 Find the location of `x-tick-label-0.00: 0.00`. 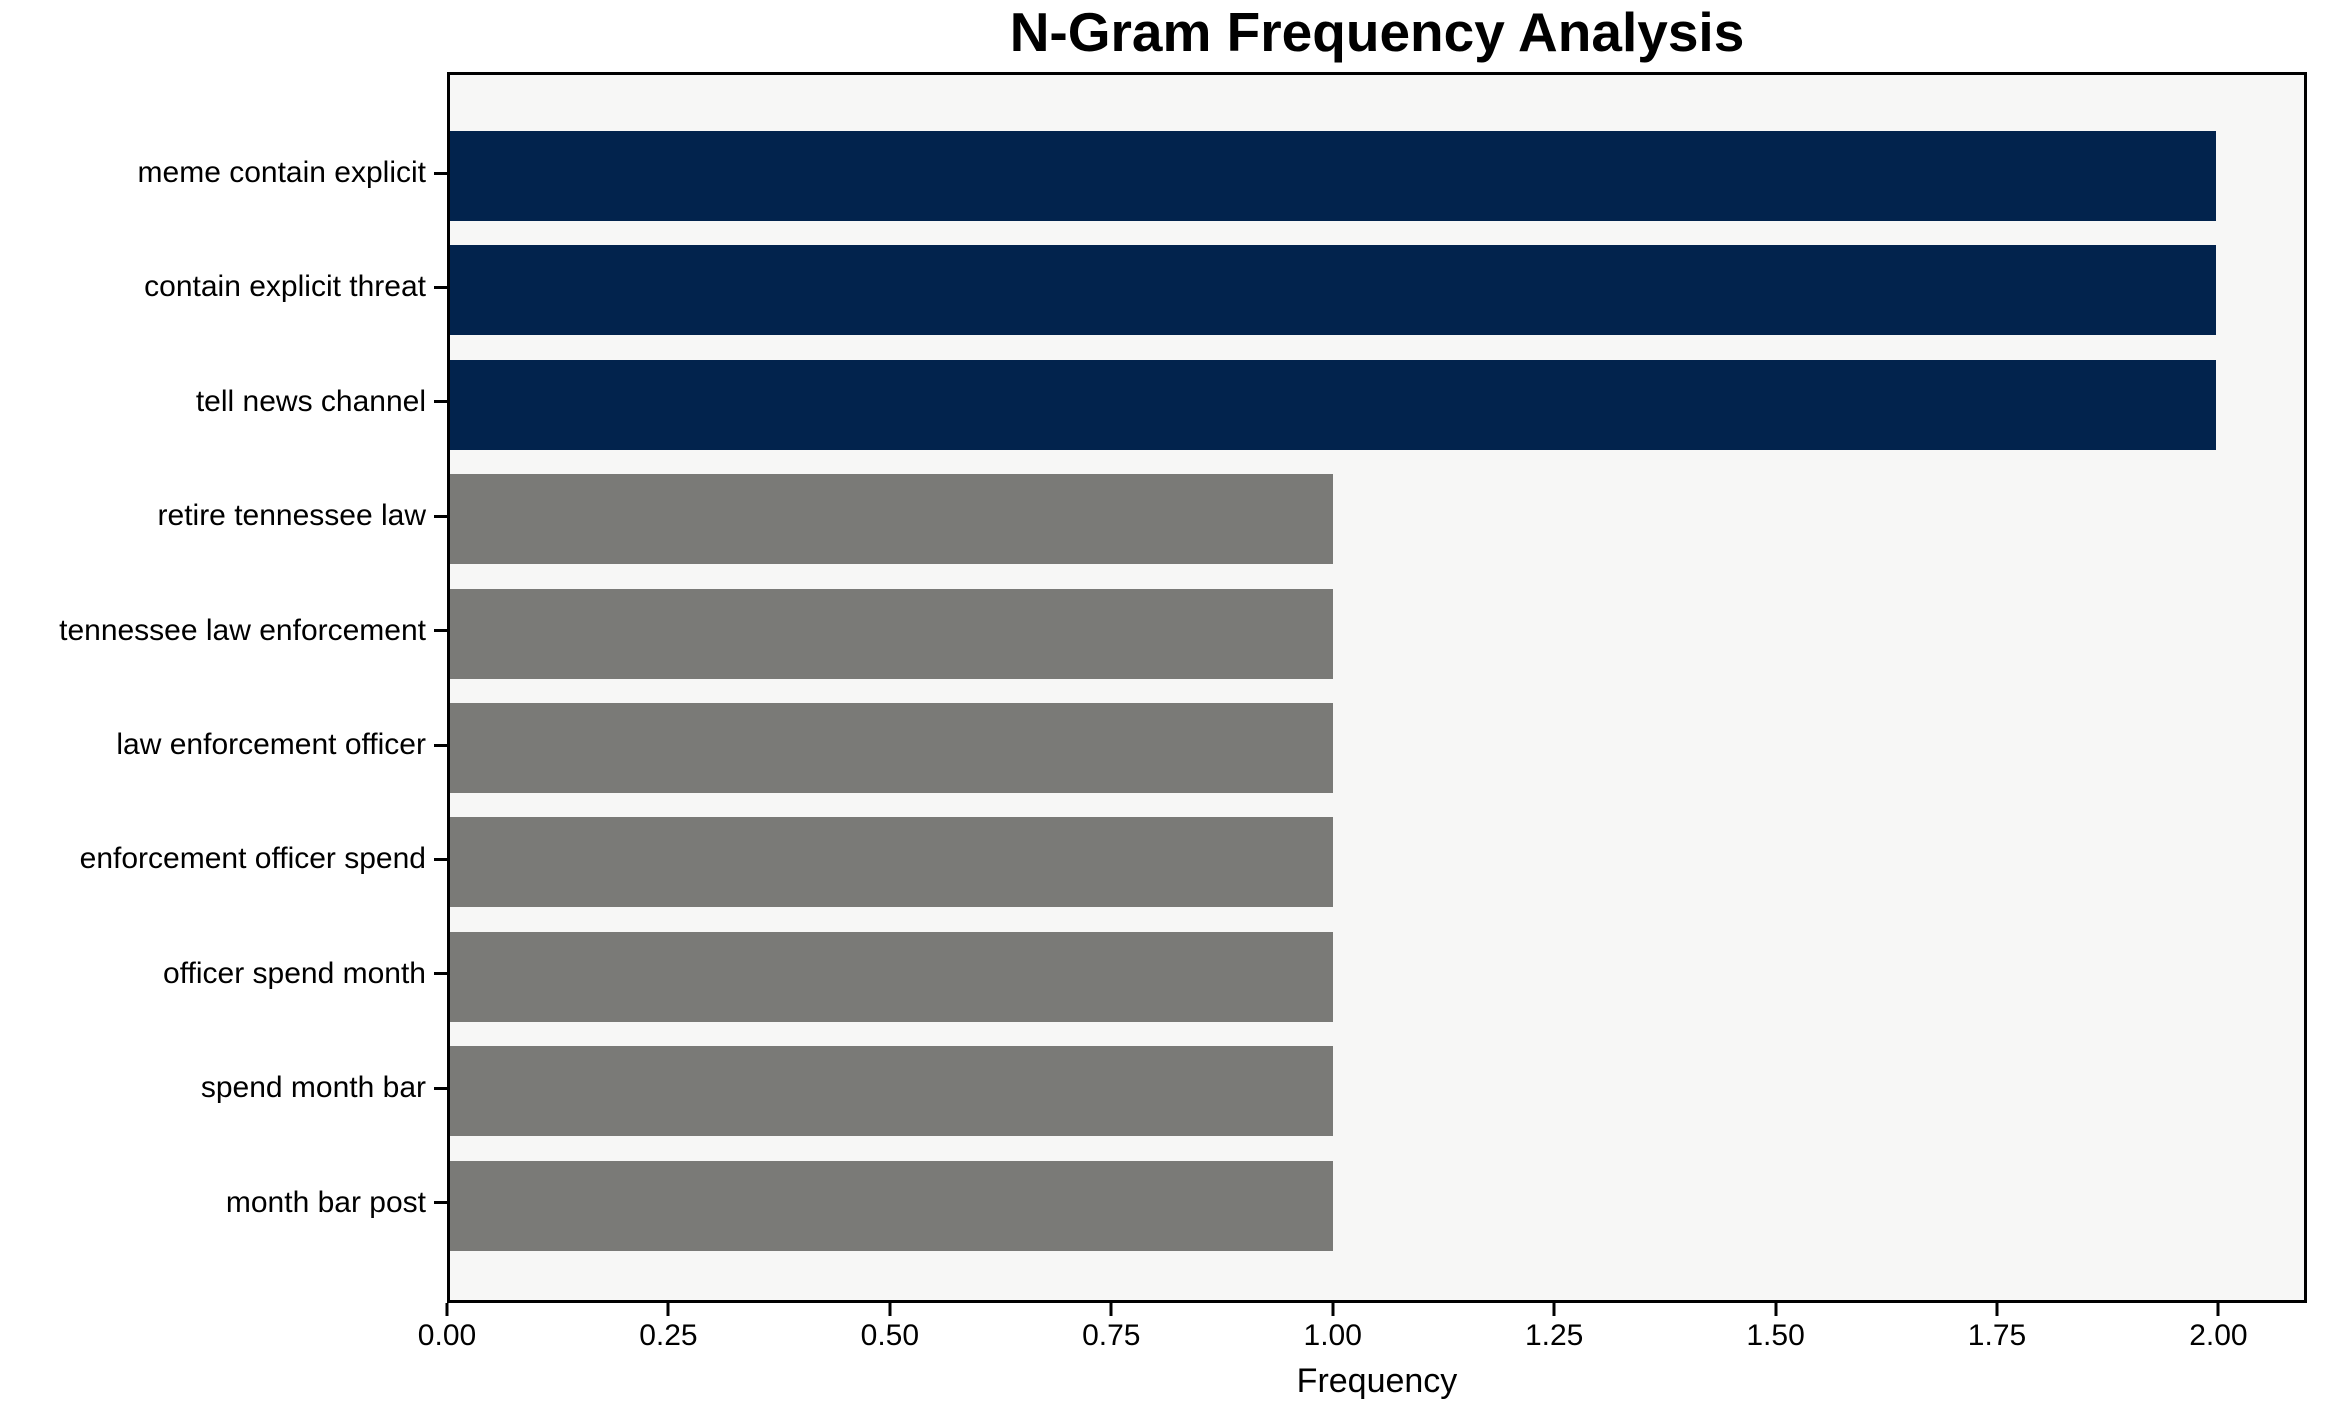

x-tick-label-0.00: 0.00 is located at coordinates (447, 1335).